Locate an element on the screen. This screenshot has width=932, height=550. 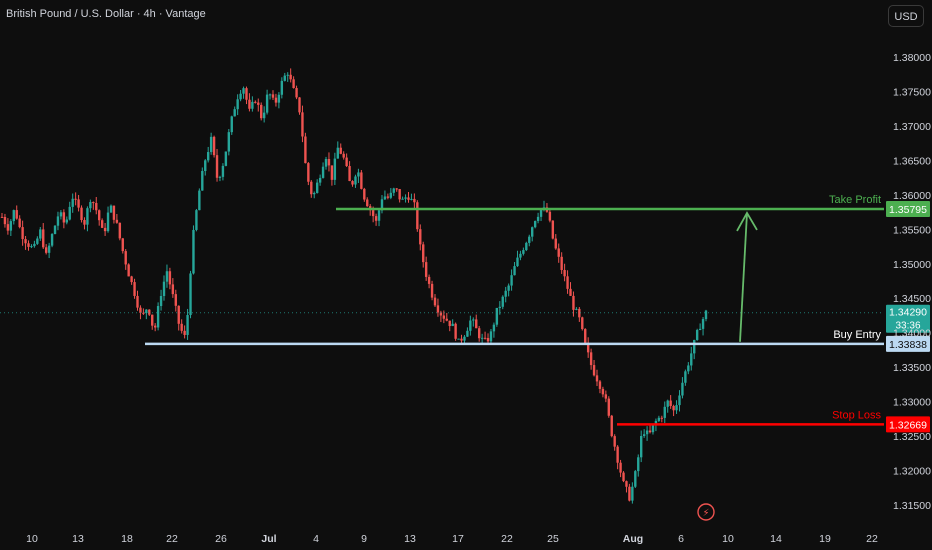
lightning-marker is located at coordinates (706, 512).